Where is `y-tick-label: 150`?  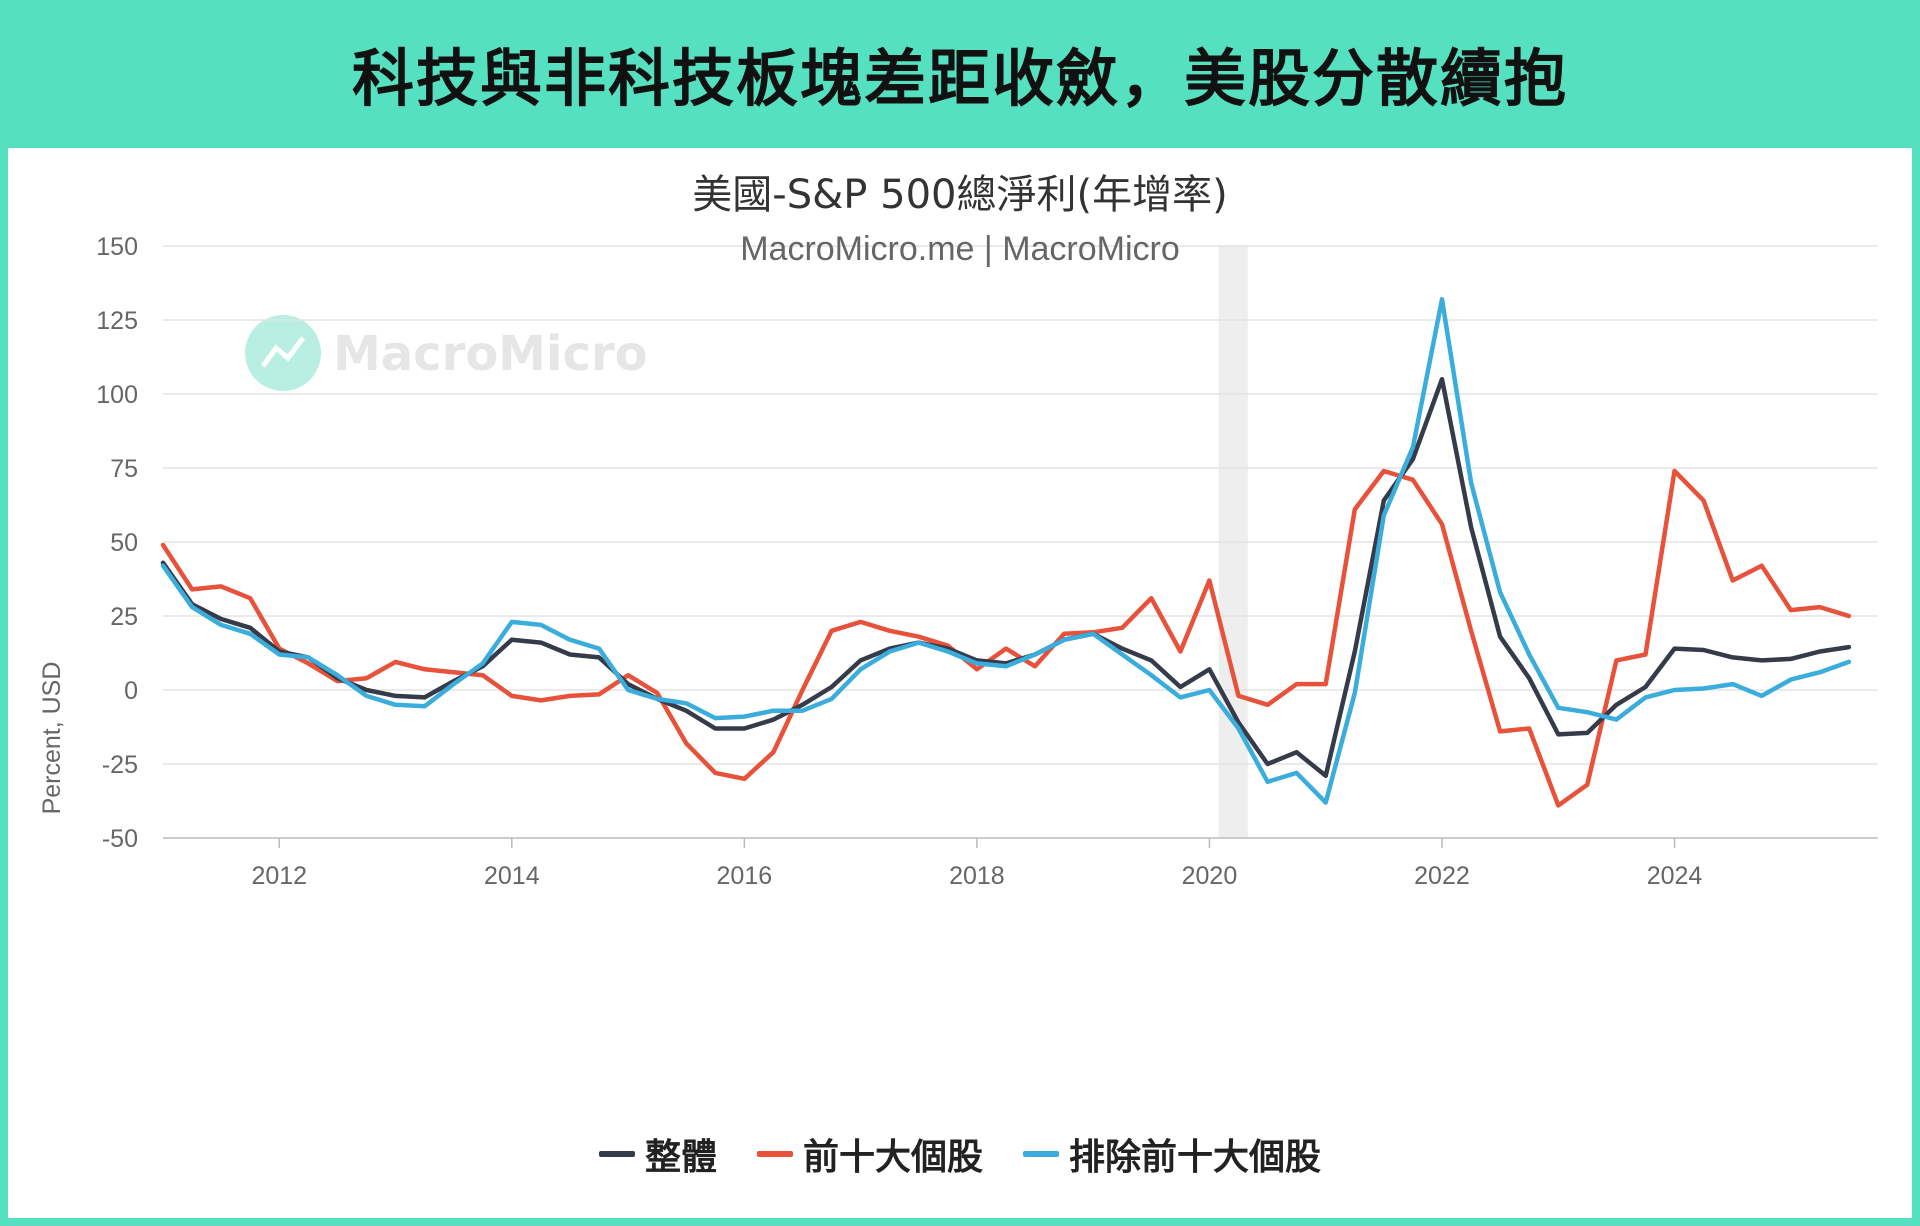 y-tick-label: 150 is located at coordinates (117, 247).